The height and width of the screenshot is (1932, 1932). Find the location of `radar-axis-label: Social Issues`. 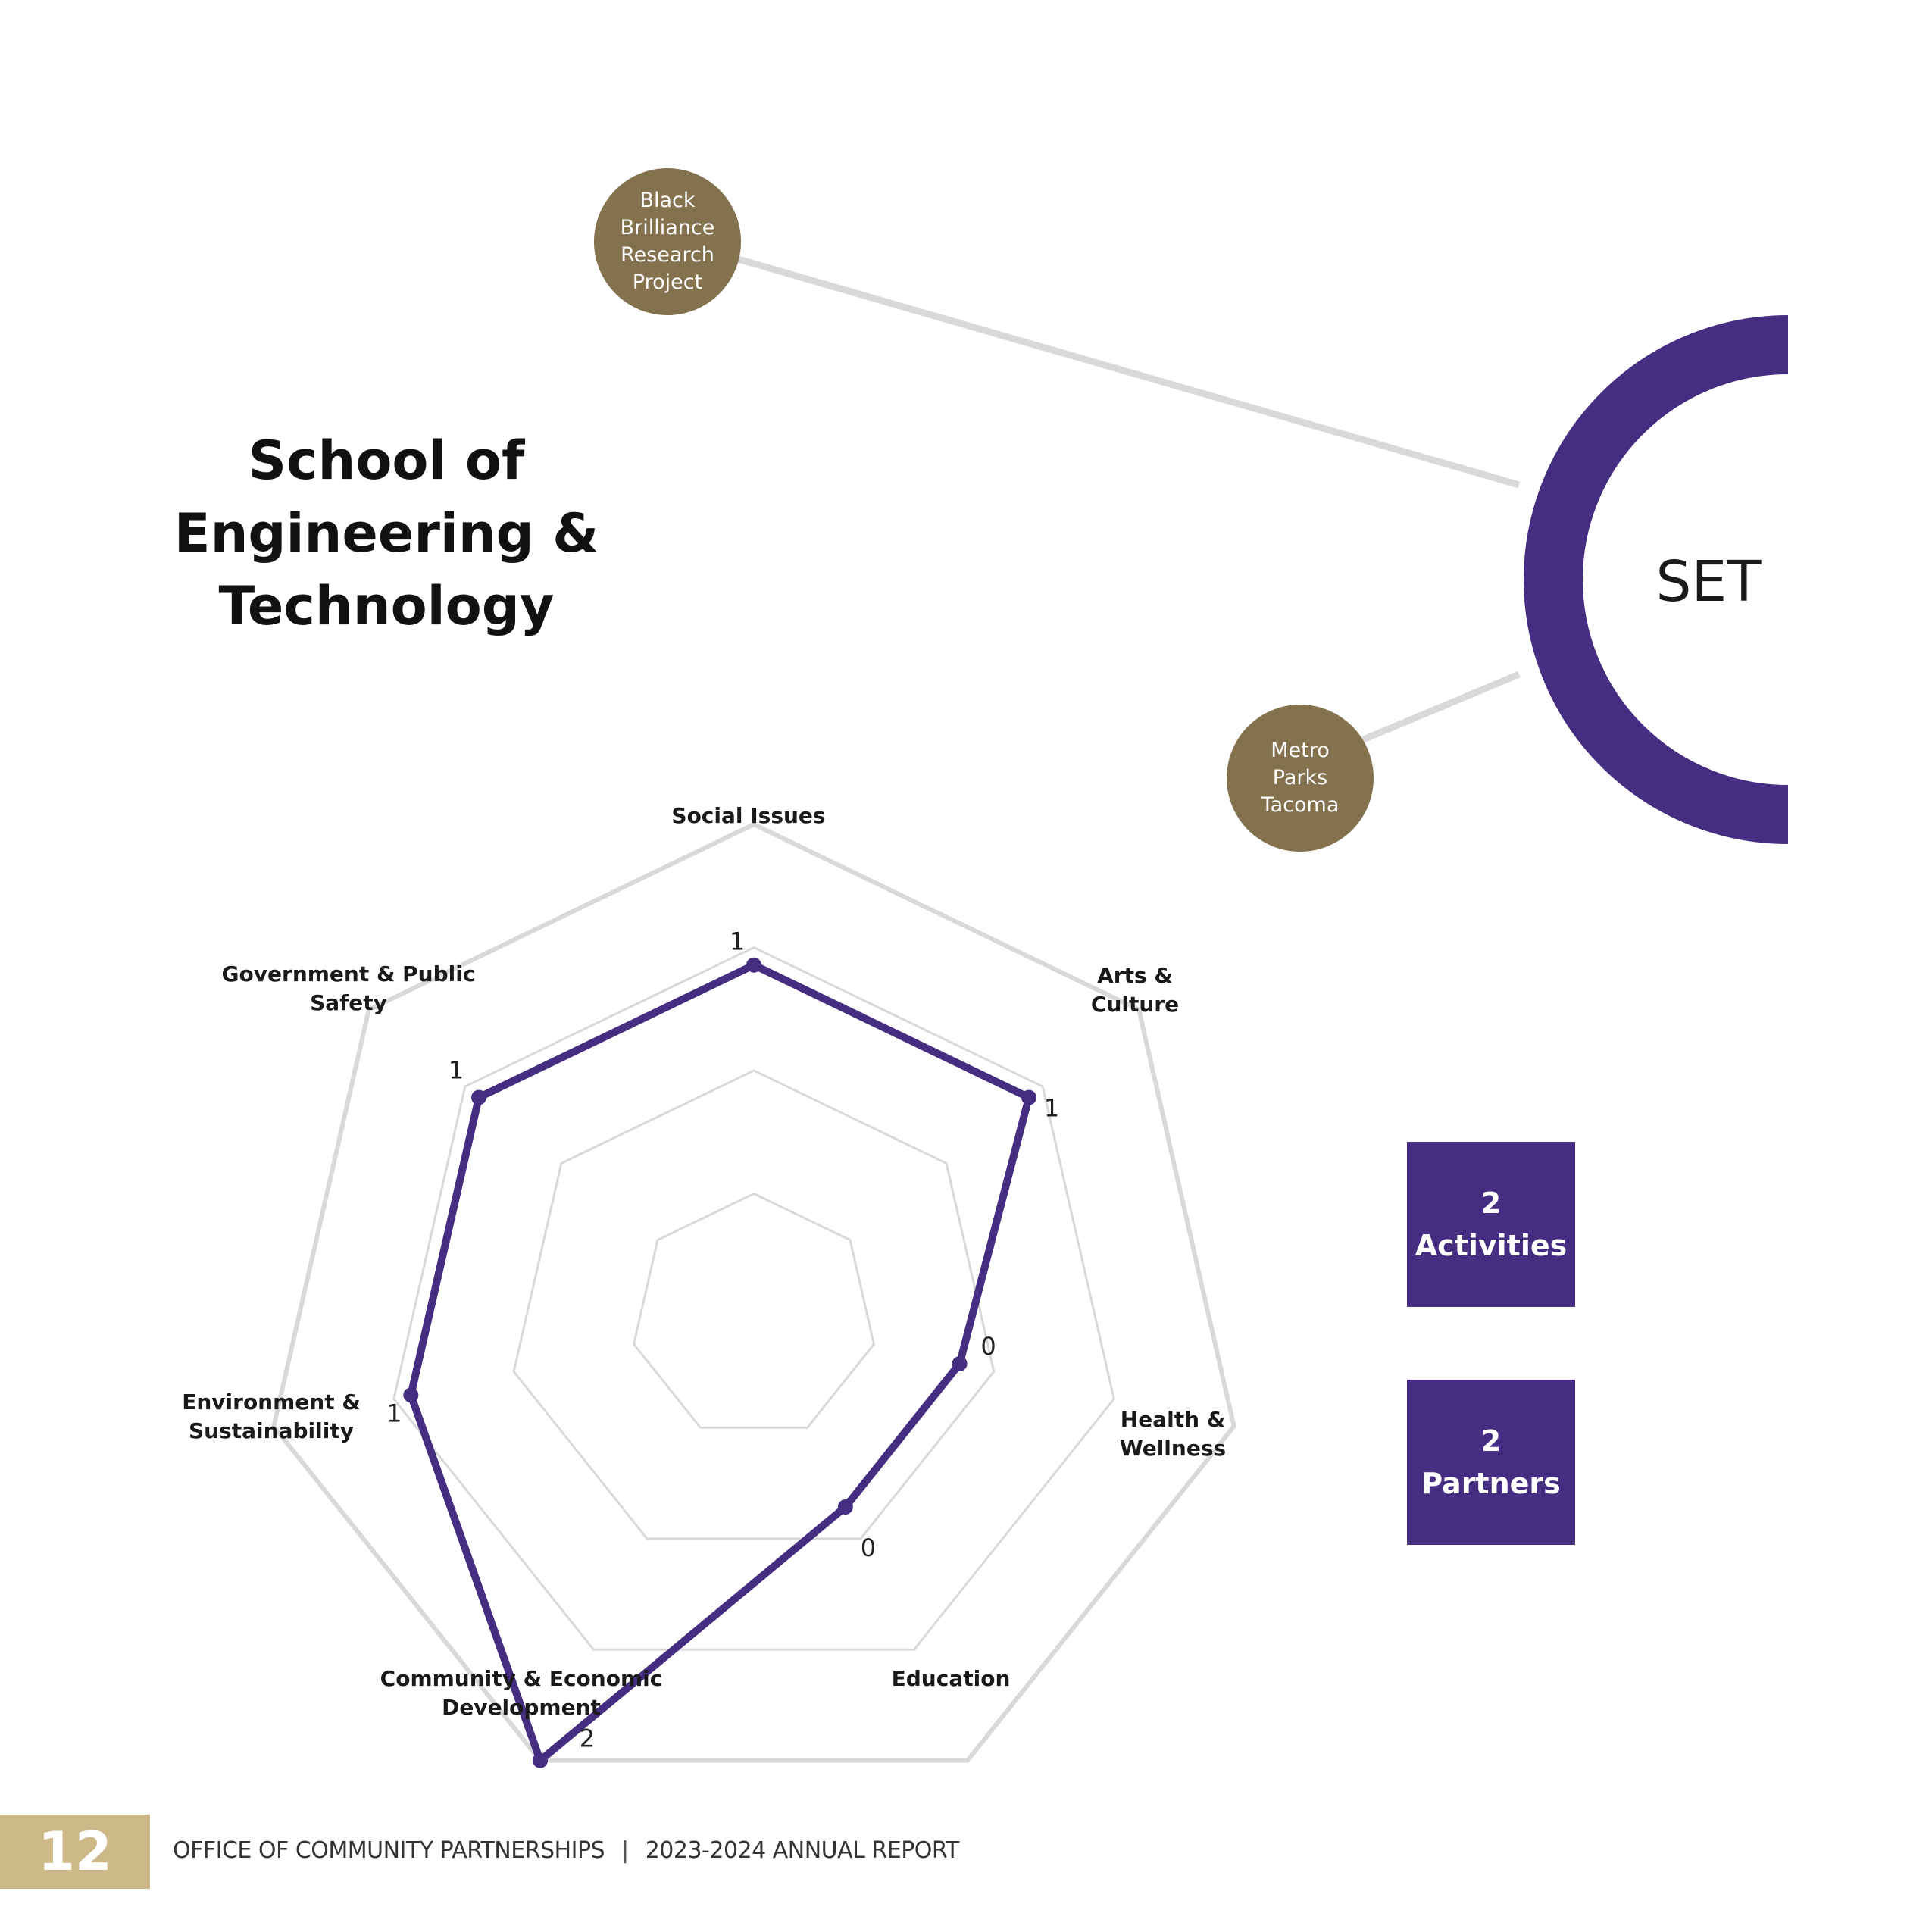

radar-axis-label: Social Issues is located at coordinates (748, 816).